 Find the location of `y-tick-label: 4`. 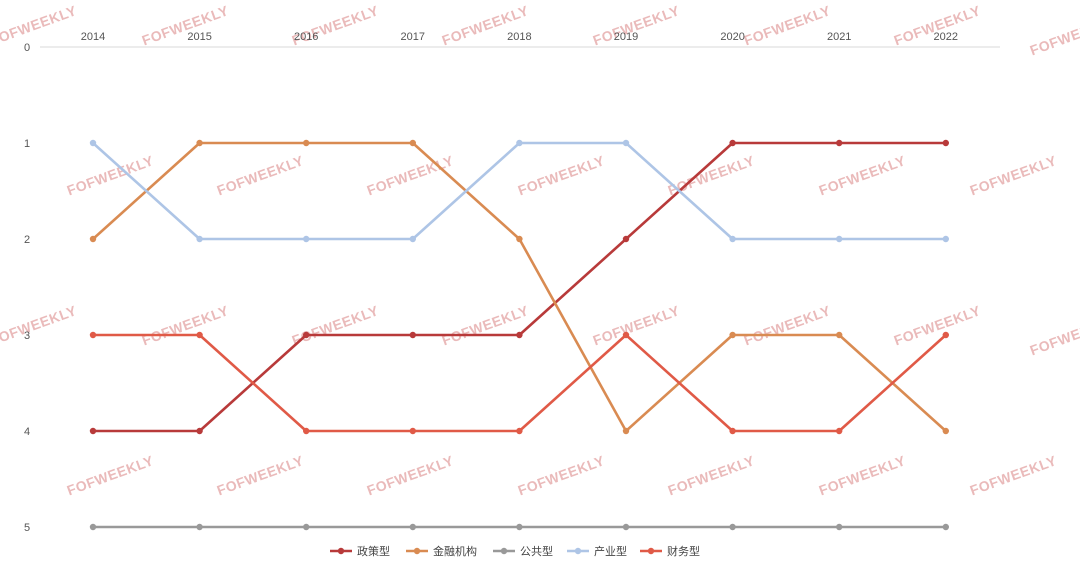

y-tick-label: 4 is located at coordinates (27, 432).